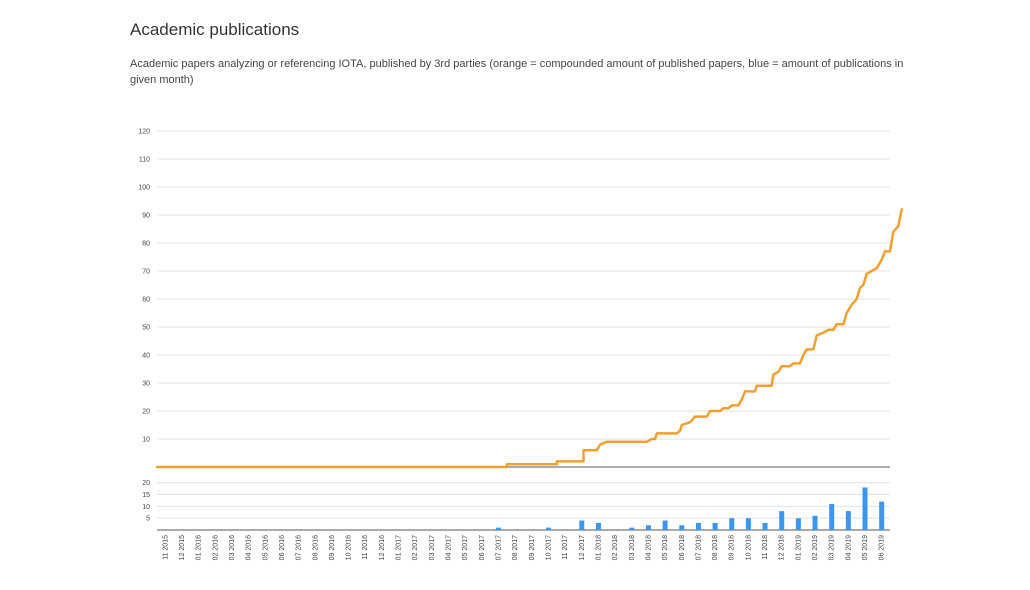 The image size is (1030, 590). I want to click on x-tick-label: 06 2019, so click(882, 547).